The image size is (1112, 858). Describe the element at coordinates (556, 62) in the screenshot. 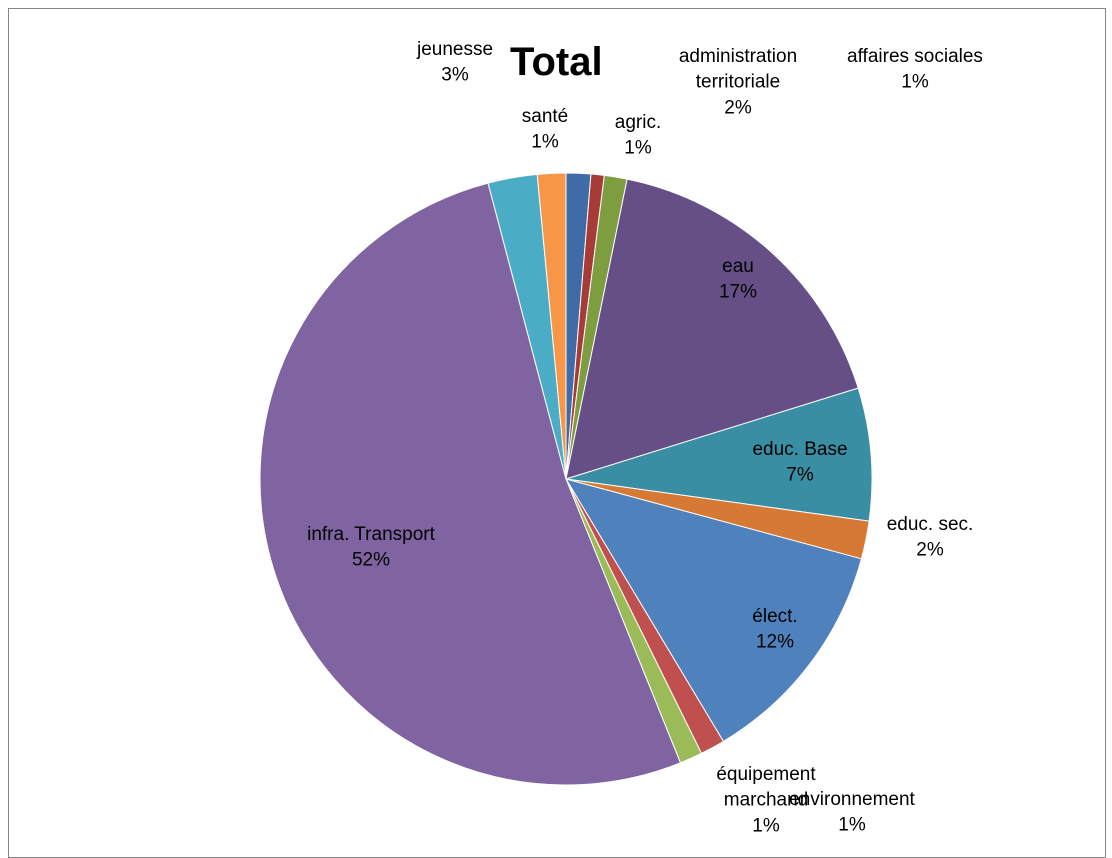

I see `chart-title: Total` at that location.